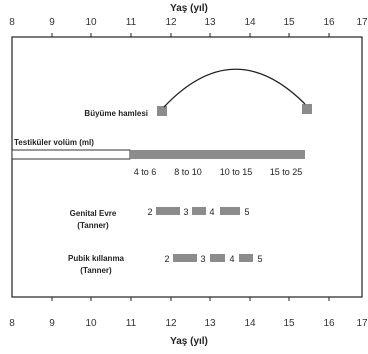 The height and width of the screenshot is (354, 368). What do you see at coordinates (190, 35) in the screenshot?
I see `top-tick-marks` at bounding box center [190, 35].